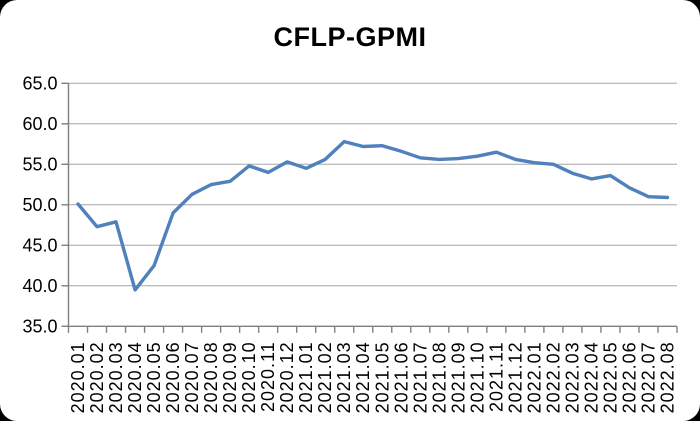  What do you see at coordinates (420, 377) in the screenshot?
I see `x-tick-label: 2021.07` at bounding box center [420, 377].